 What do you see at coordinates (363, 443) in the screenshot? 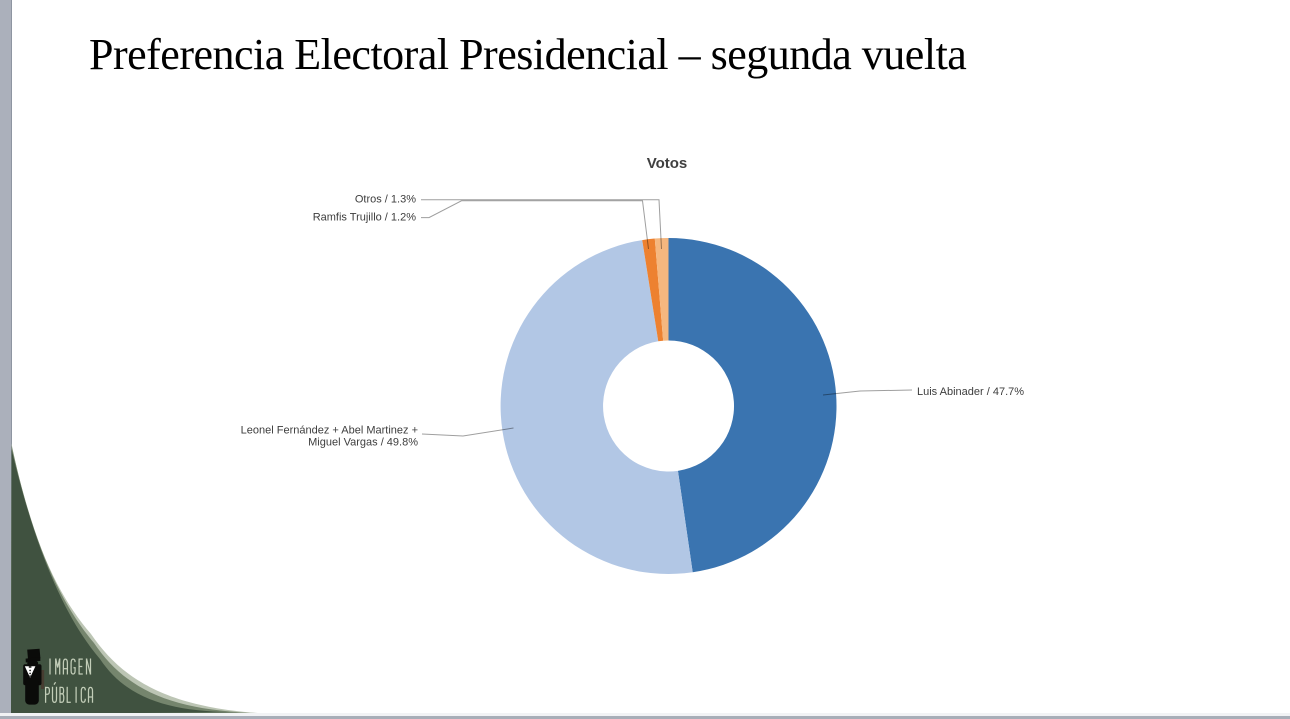
I see `svg-text: Miguel Vargas / 49.8%` at bounding box center [363, 443].